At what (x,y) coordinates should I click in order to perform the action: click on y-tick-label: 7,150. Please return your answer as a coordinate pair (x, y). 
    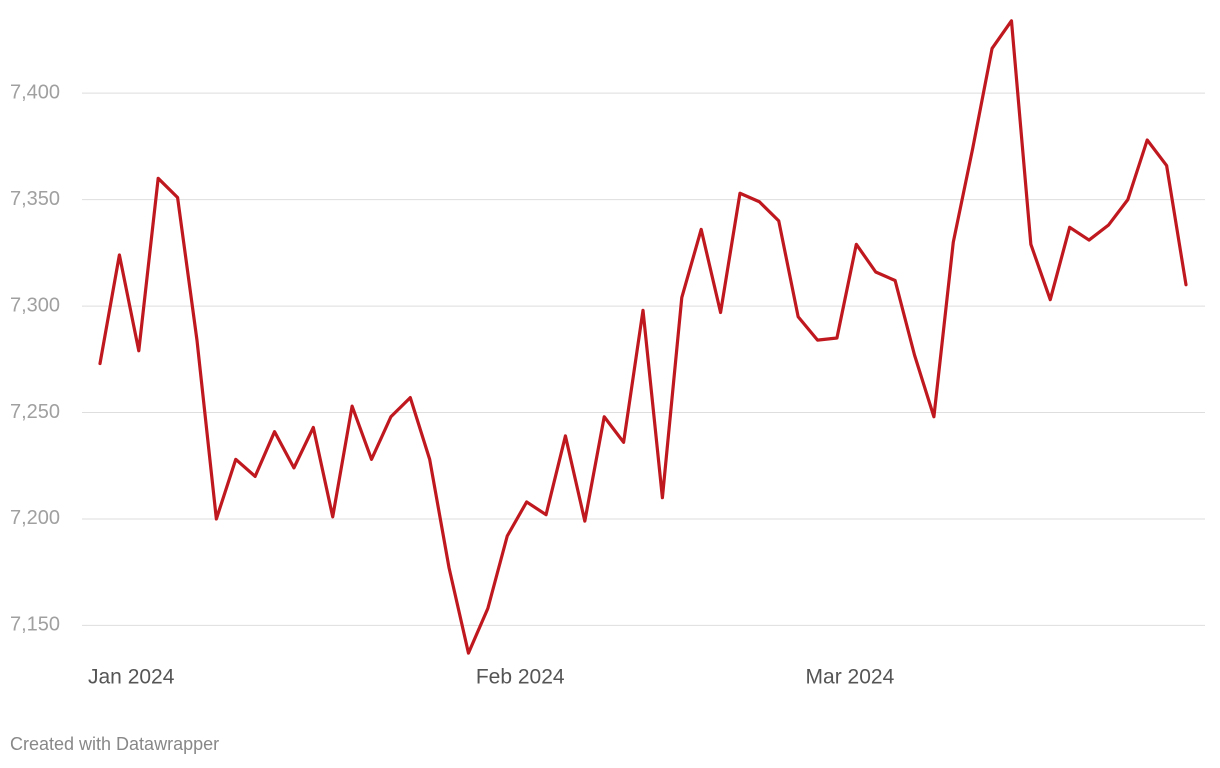
    Looking at the image, I should click on (35, 625).